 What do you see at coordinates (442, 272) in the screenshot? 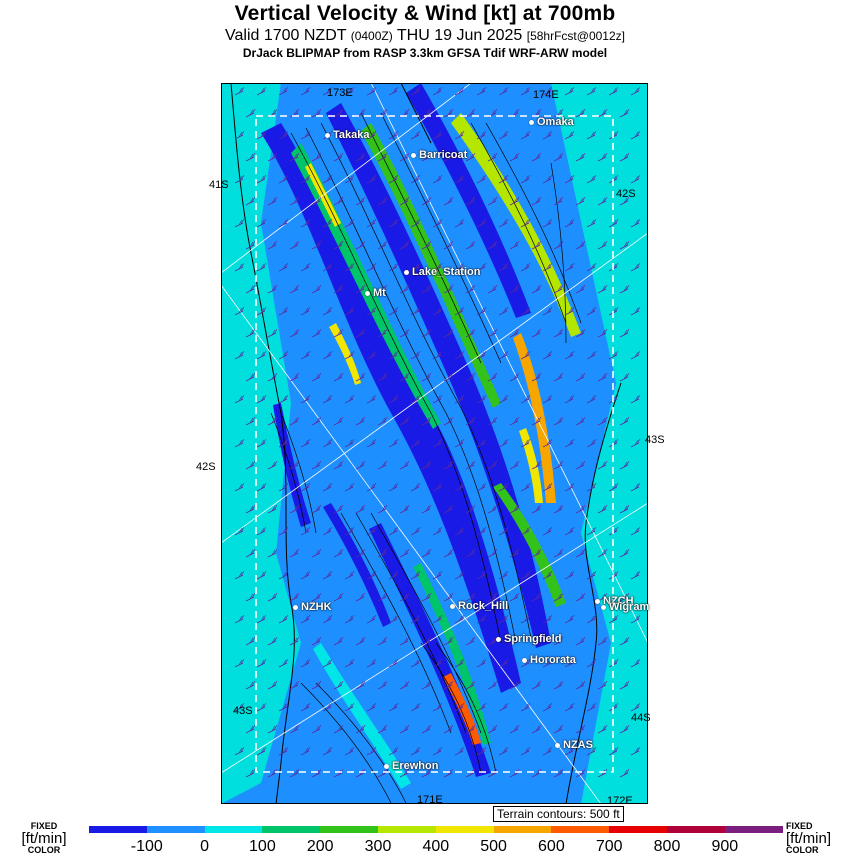
I see `place-lake-station: Lake_Station` at bounding box center [442, 272].